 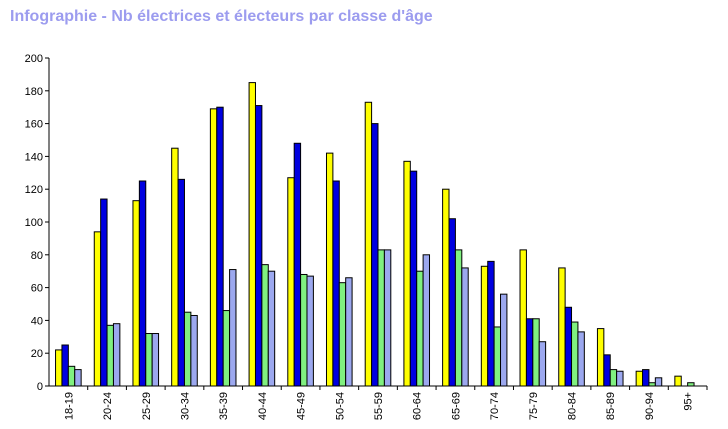 I want to click on x-tick-label: 30-34, so click(x=185, y=406).